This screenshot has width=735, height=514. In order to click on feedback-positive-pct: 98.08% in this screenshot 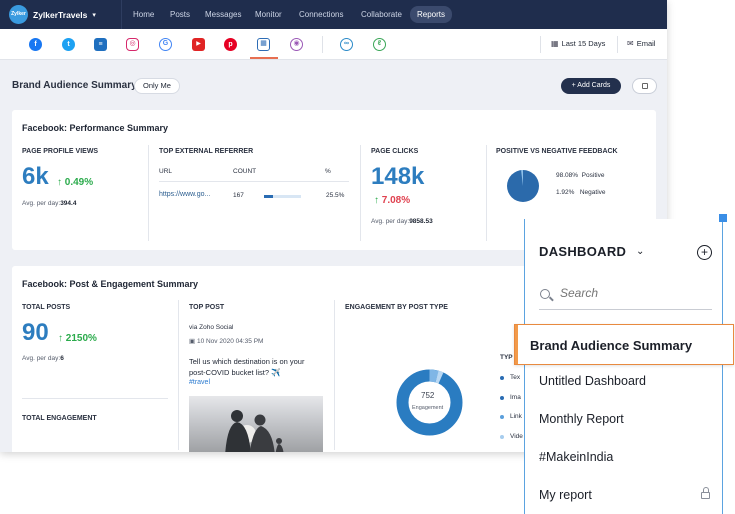, I will do `click(567, 175)`.